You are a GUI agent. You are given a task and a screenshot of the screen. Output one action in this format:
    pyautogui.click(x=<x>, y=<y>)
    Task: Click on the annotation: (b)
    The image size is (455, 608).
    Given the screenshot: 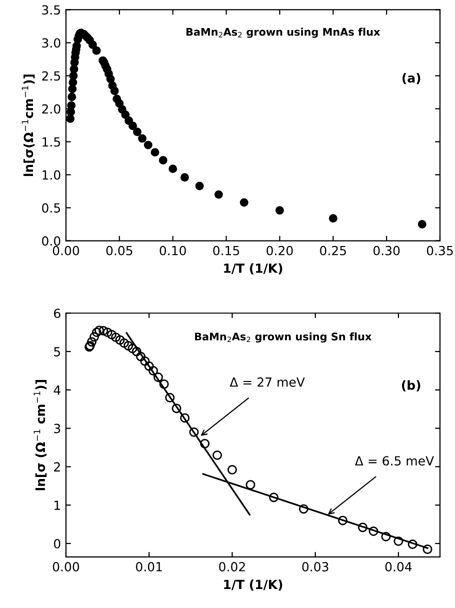 What is the action you would take?
    pyautogui.click(x=411, y=386)
    